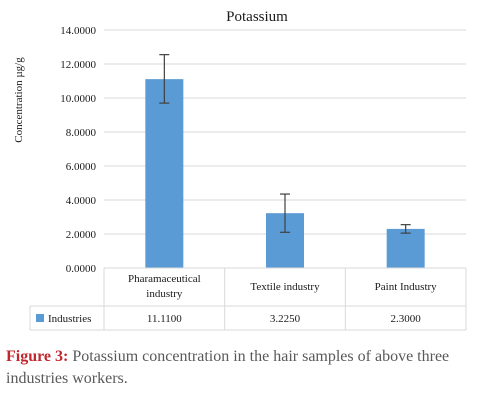 This screenshot has width=478, height=400. I want to click on x-tick-label: Pharamaceutical industry, so click(164, 286).